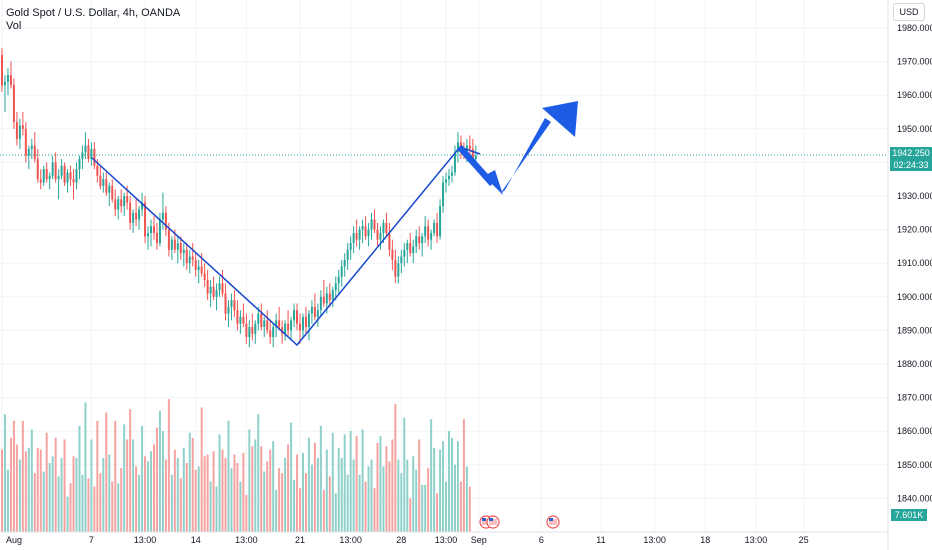 The width and height of the screenshot is (932, 550). Describe the element at coordinates (914, 62) in the screenshot. I see `y-tick-label: 1970.000` at that location.